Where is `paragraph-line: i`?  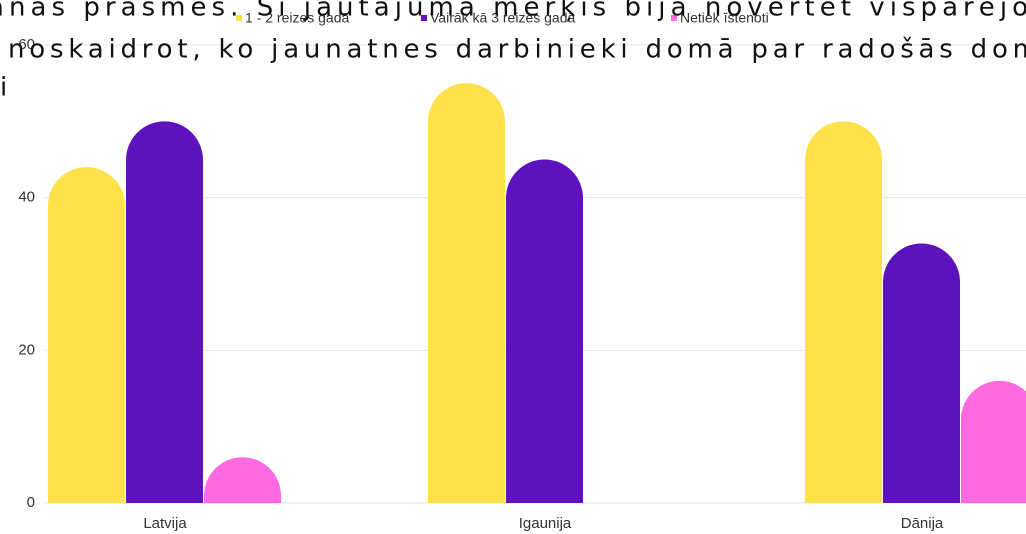 paragraph-line: i is located at coordinates (3, 88).